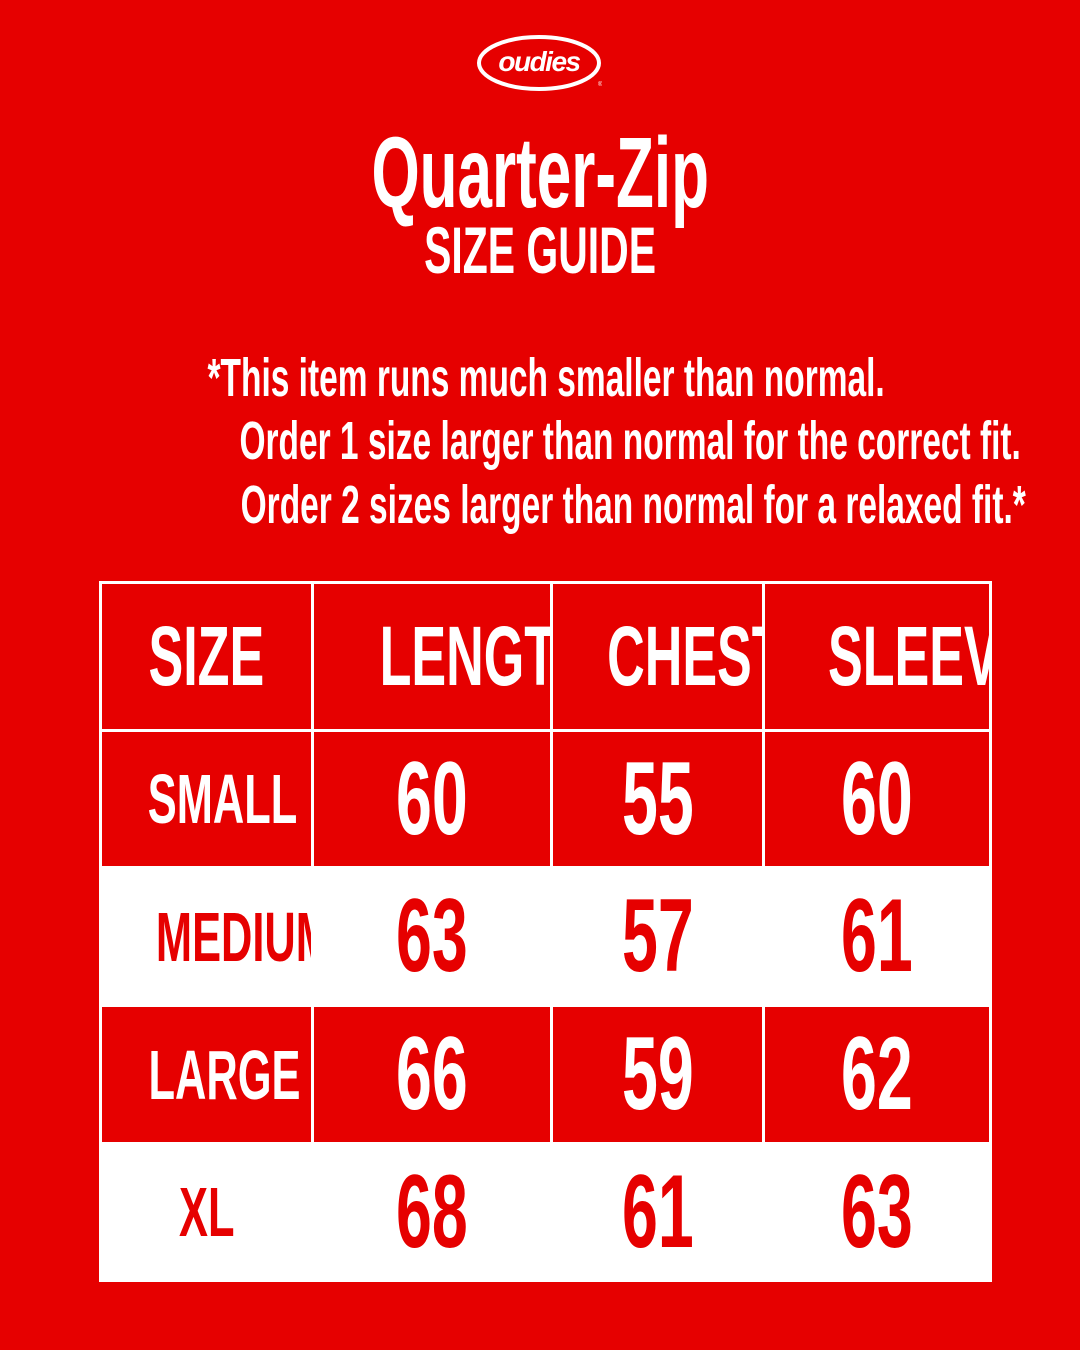  I want to click on chest-cell: 55, so click(657, 799).